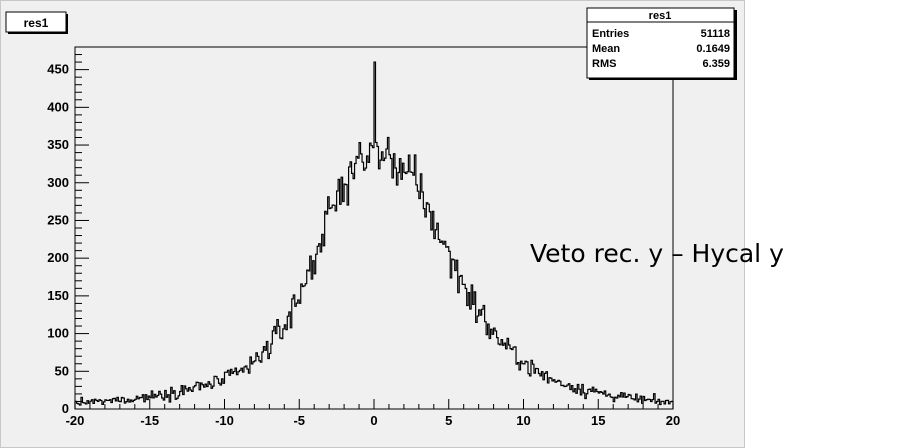 This screenshot has height=448, width=924. What do you see at coordinates (715, 34) in the screenshot?
I see `stats-entries-value: 51118` at bounding box center [715, 34].